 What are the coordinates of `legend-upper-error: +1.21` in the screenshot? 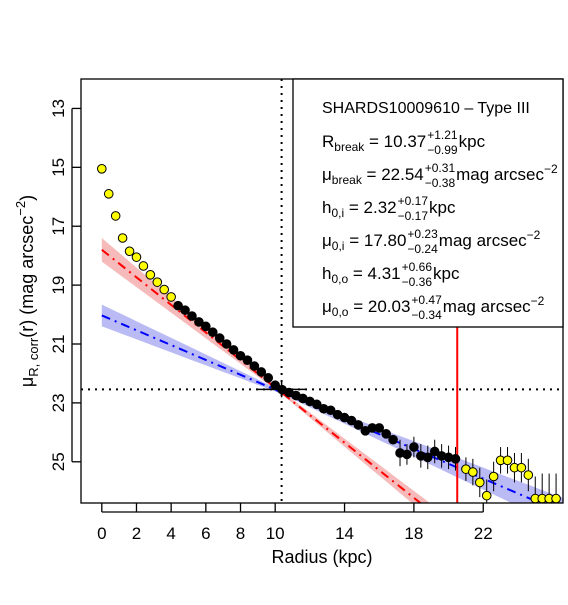 It's located at (442, 135).